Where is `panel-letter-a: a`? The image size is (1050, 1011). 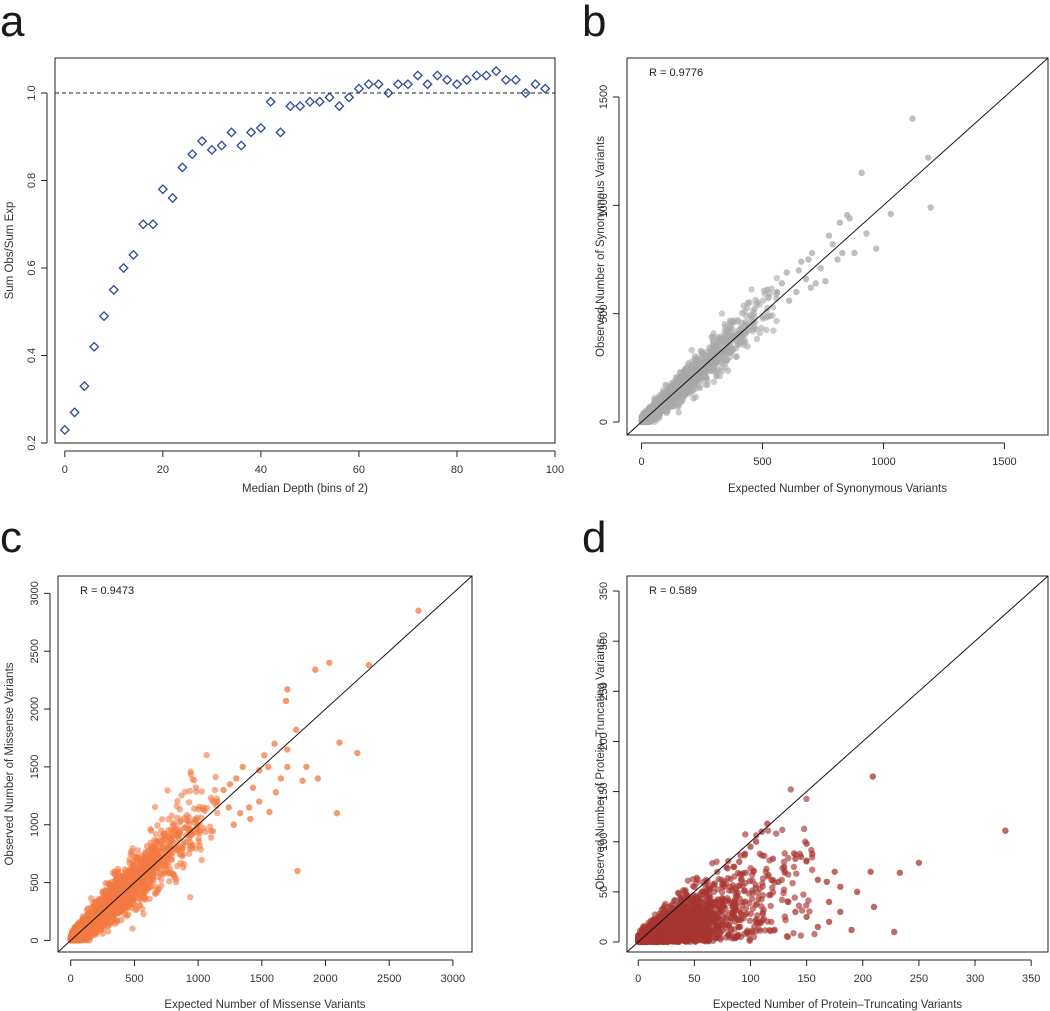
panel-letter-a: a is located at coordinates (12, 23).